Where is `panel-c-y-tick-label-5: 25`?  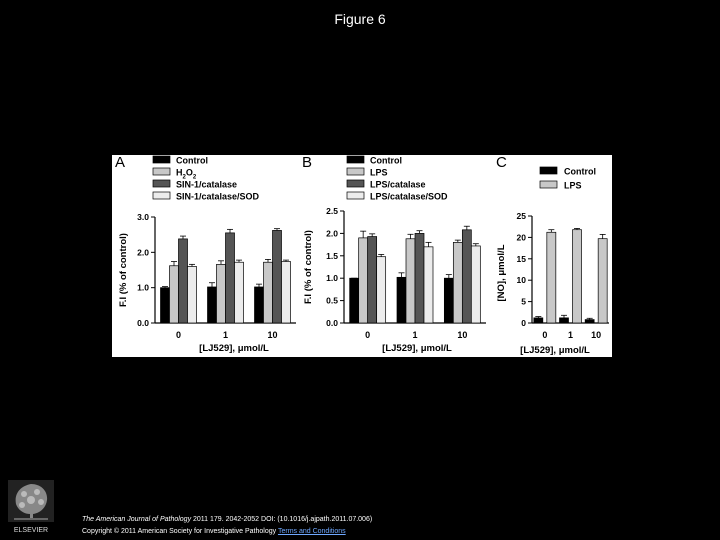
panel-c-y-tick-label-5: 25 is located at coordinates (522, 216).